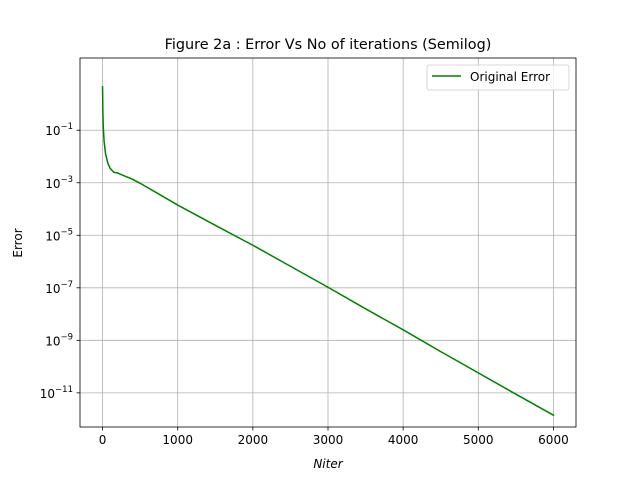 This screenshot has height=480, width=640. I want to click on x-tick-label: 0, so click(103, 440).